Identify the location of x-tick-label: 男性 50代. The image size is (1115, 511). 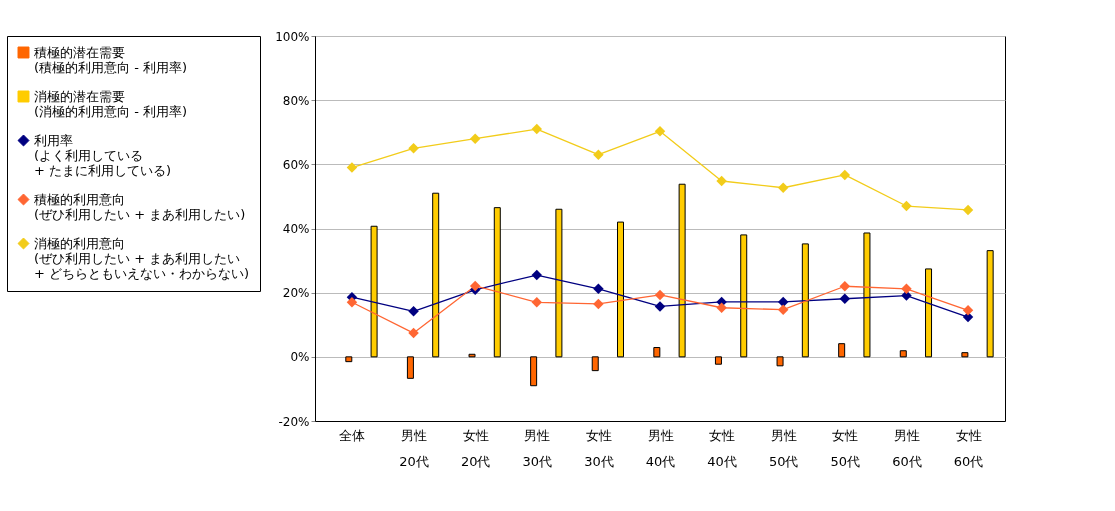
(783, 448).